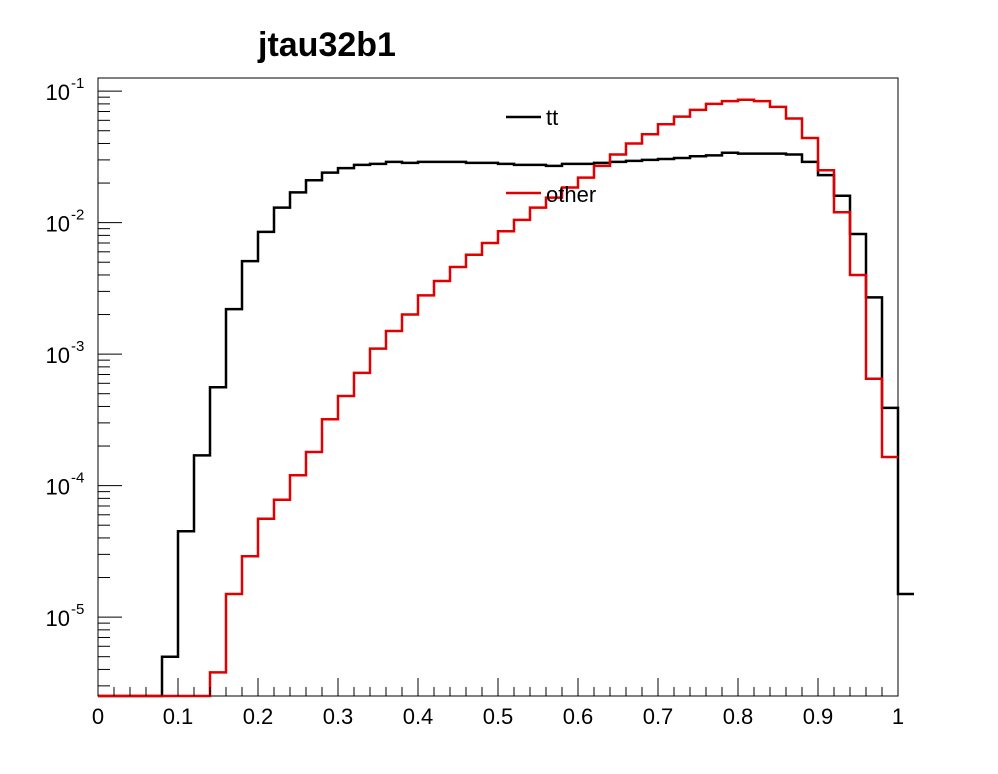  Describe the element at coordinates (77, 346) in the screenshot. I see `y-tick-exponent: -3` at that location.